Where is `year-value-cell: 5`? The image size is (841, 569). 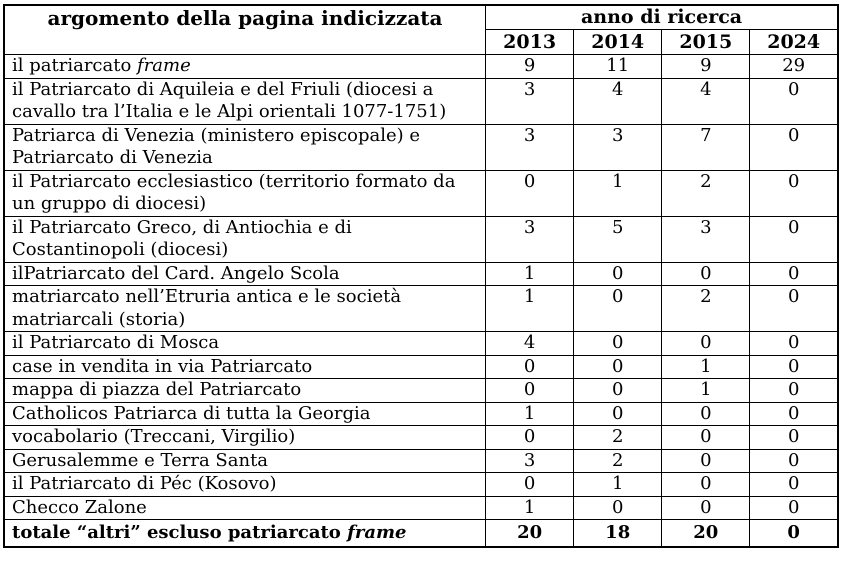
year-value-cell: 5 is located at coordinates (618, 239).